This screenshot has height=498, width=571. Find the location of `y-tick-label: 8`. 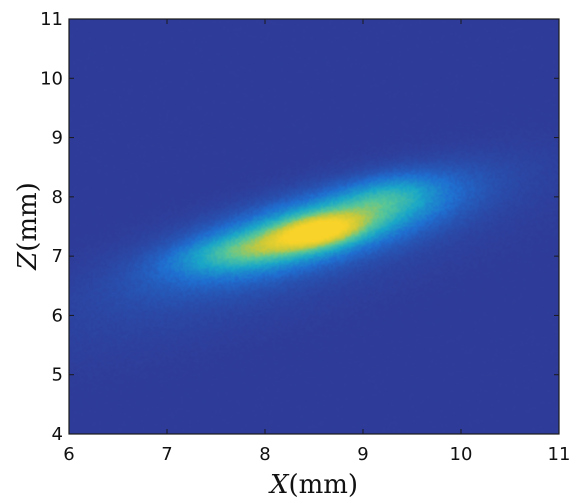

y-tick-label: 8 is located at coordinates (57, 197).